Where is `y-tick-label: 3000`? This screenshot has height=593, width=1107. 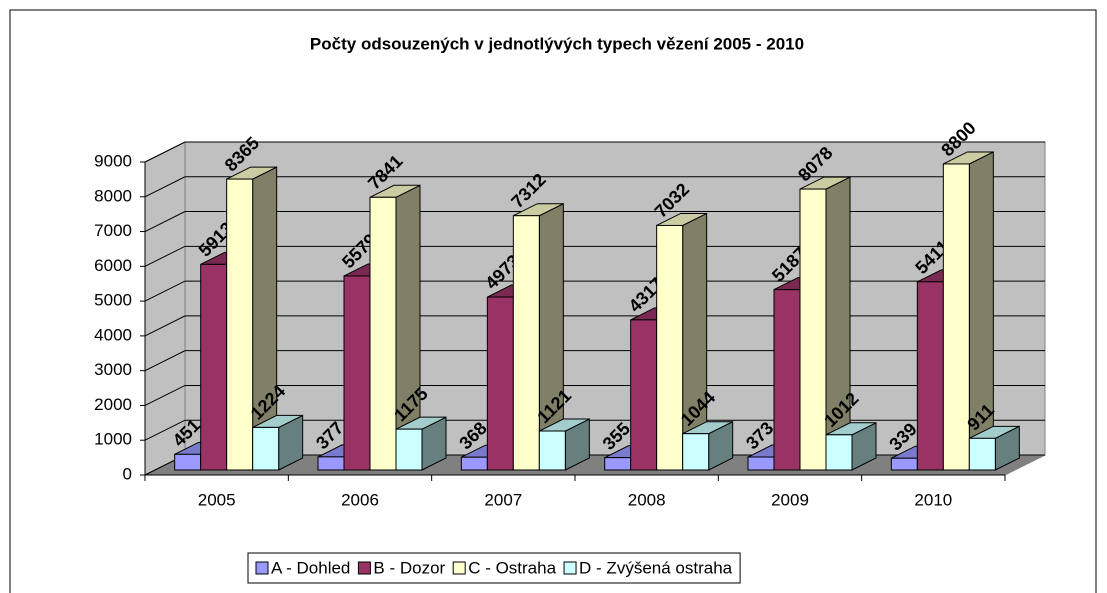 y-tick-label: 3000 is located at coordinates (113, 369).